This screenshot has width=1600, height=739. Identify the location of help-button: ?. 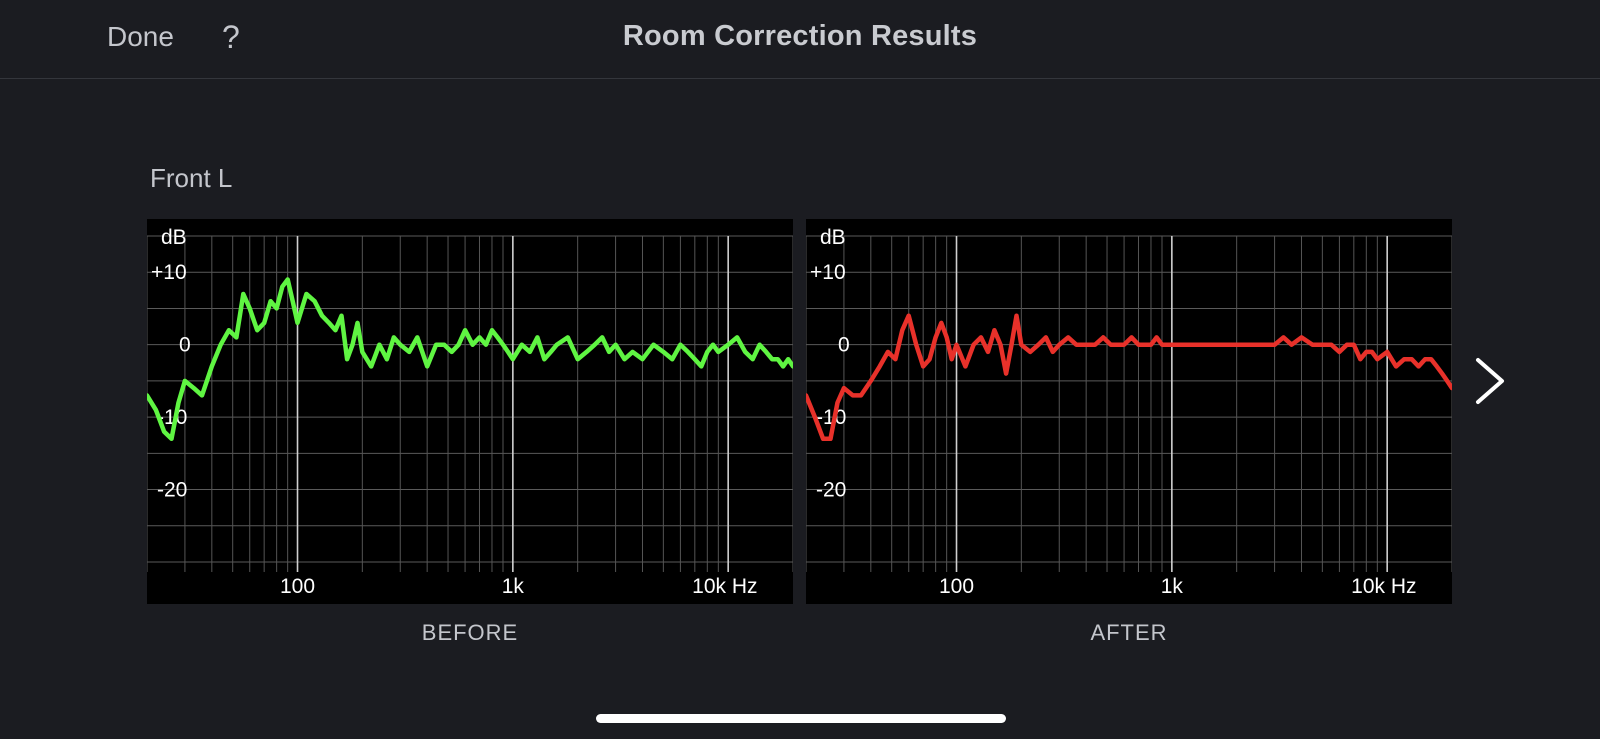
(231, 37).